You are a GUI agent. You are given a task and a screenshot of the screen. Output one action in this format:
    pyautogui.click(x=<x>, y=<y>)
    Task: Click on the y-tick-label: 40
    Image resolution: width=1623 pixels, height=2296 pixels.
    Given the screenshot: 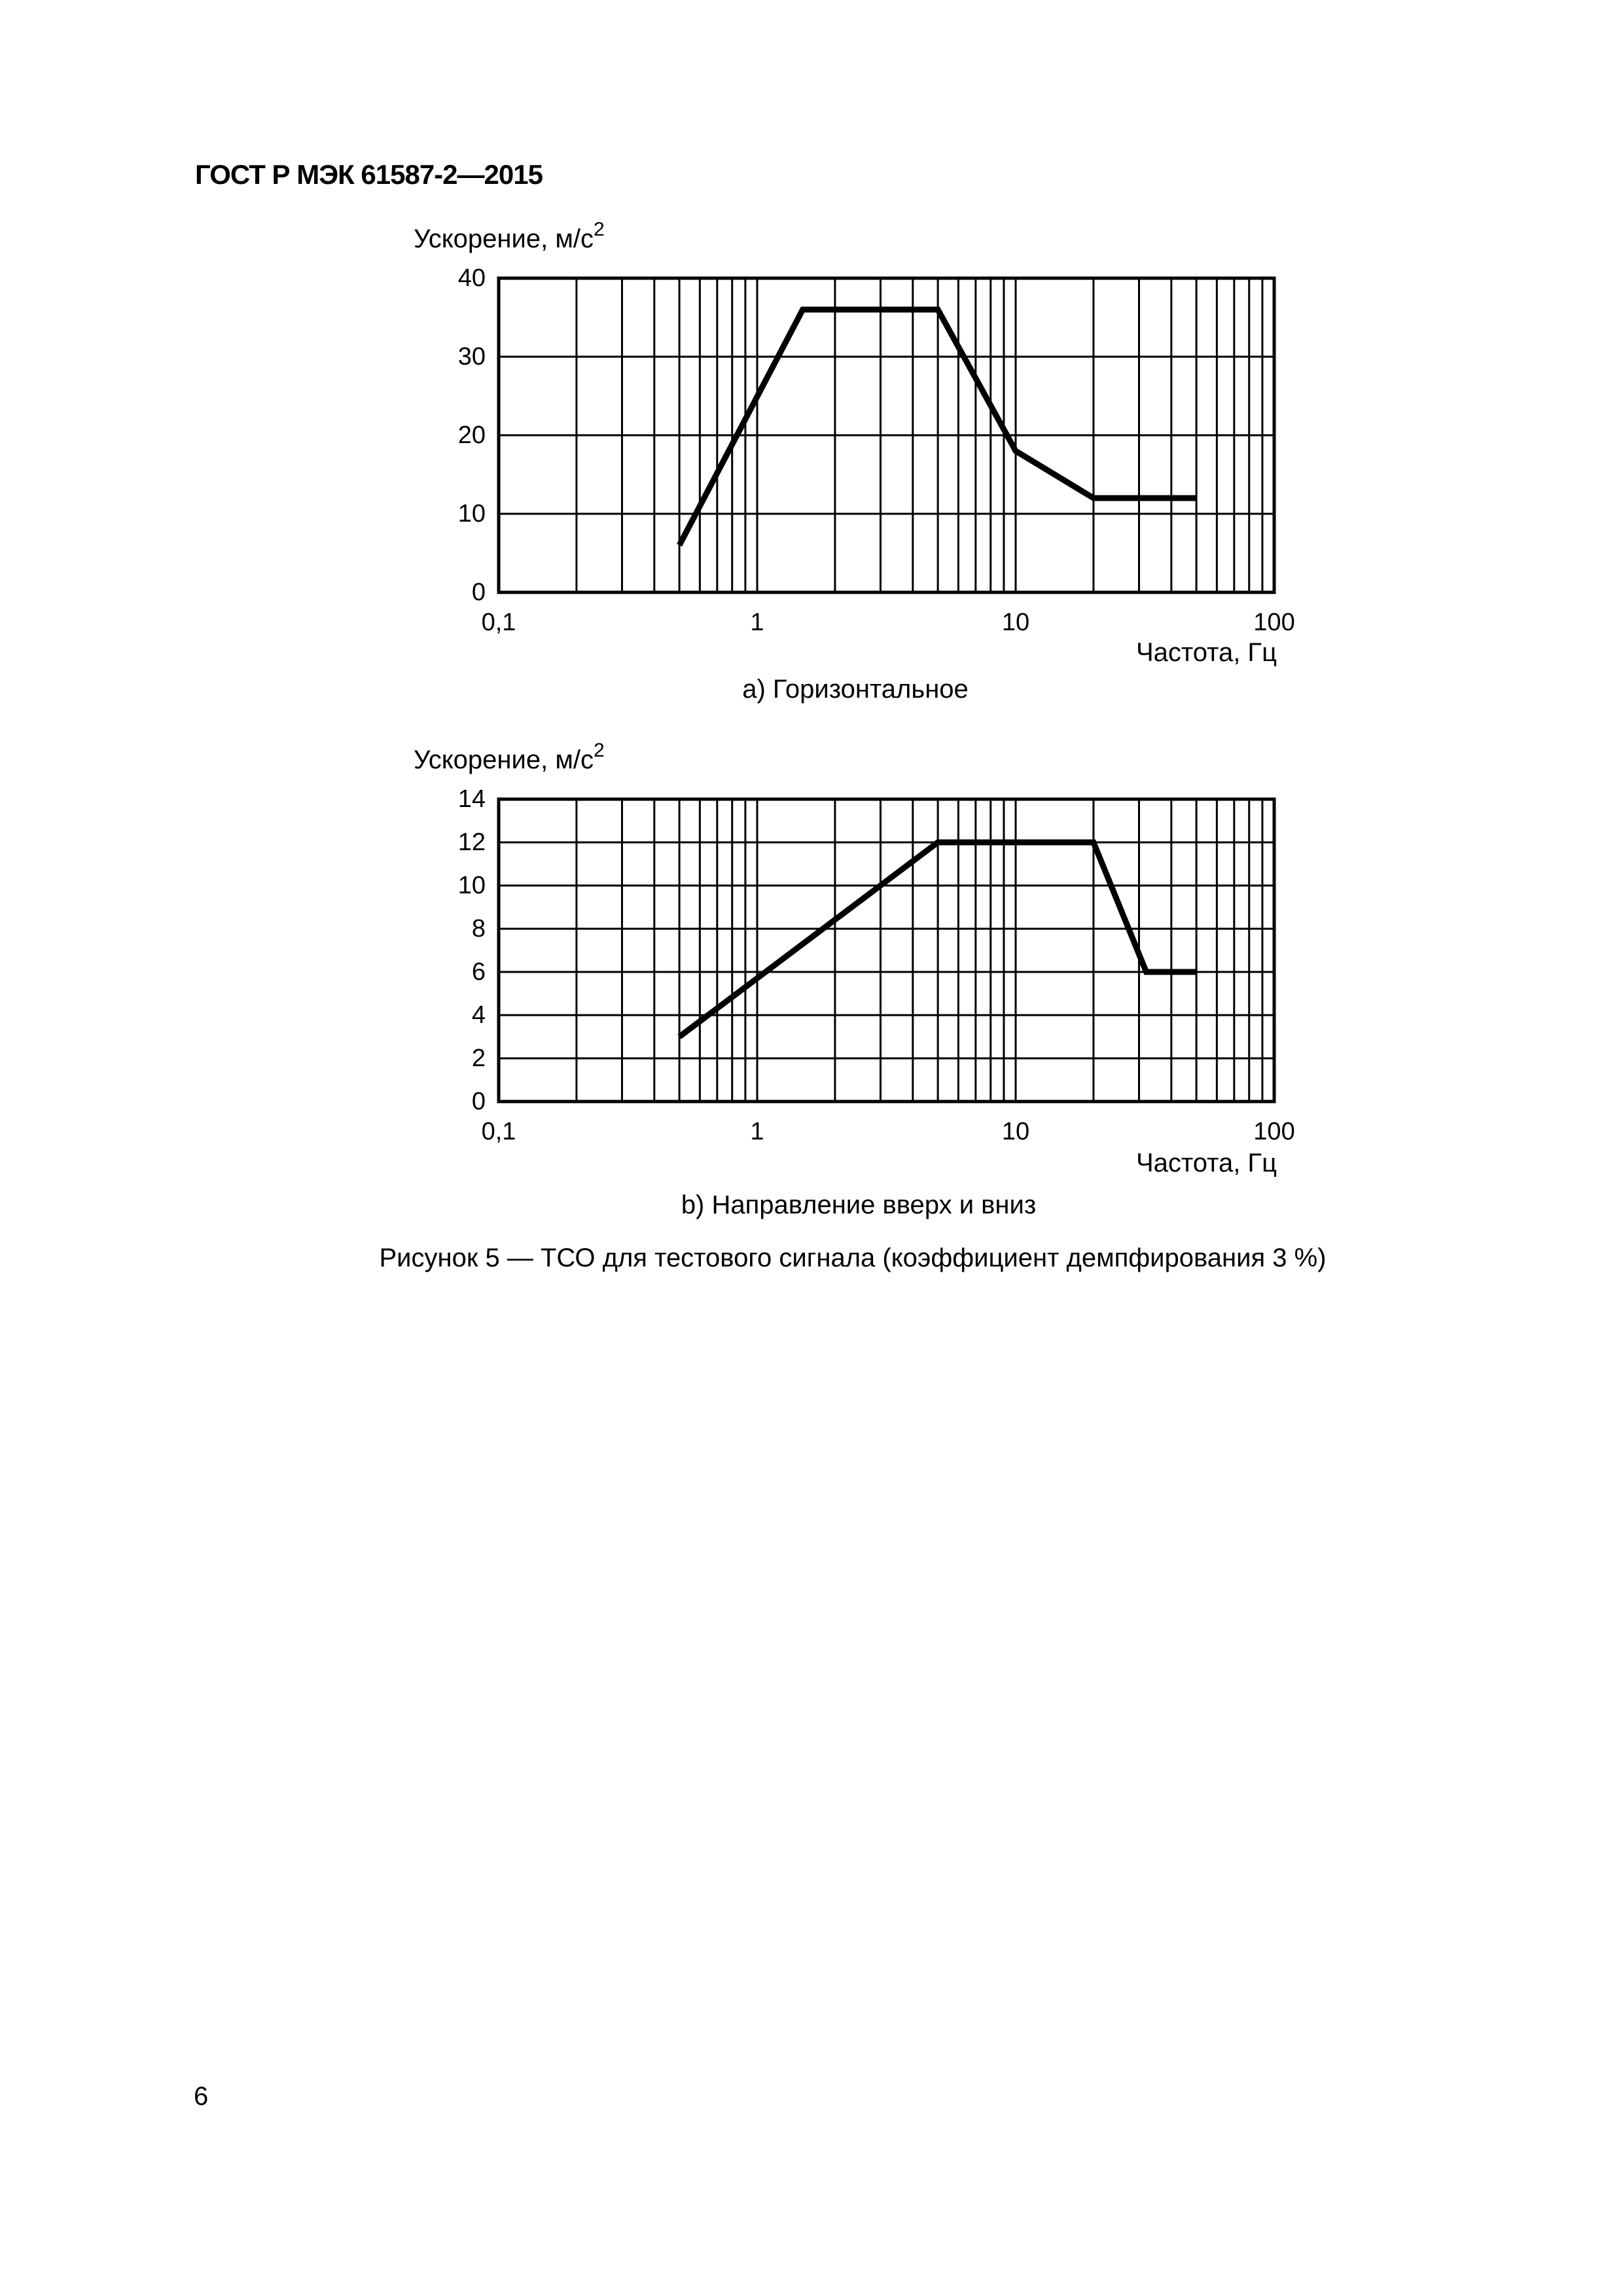 What is the action you would take?
    pyautogui.click(x=472, y=278)
    